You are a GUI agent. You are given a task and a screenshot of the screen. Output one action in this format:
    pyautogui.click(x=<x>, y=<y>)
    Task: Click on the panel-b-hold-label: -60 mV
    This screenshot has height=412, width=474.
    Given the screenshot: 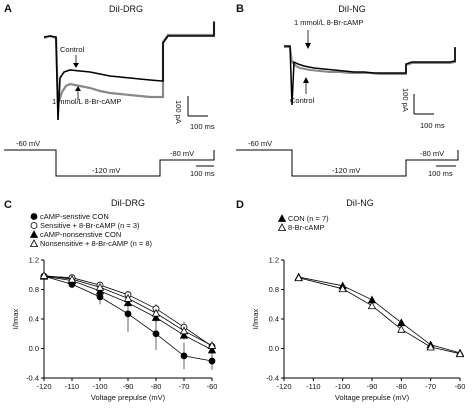 What is the action you would take?
    pyautogui.click(x=260, y=143)
    